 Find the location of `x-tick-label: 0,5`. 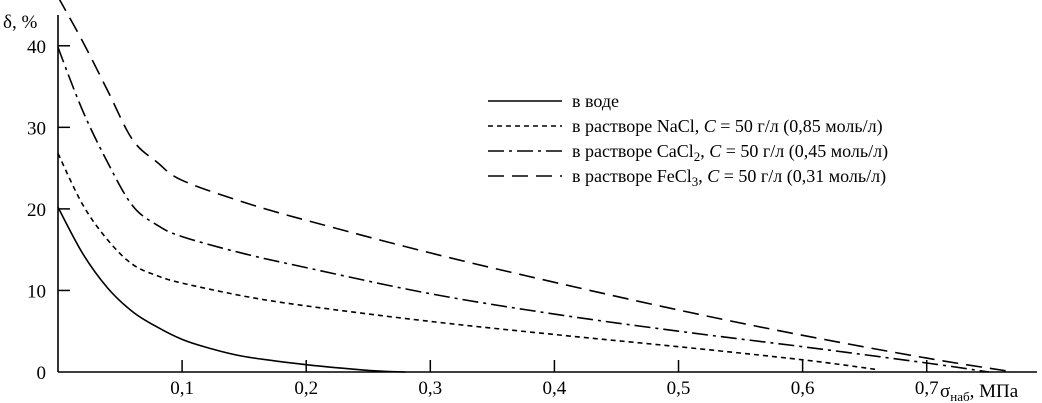

x-tick-label: 0,5 is located at coordinates (679, 388).